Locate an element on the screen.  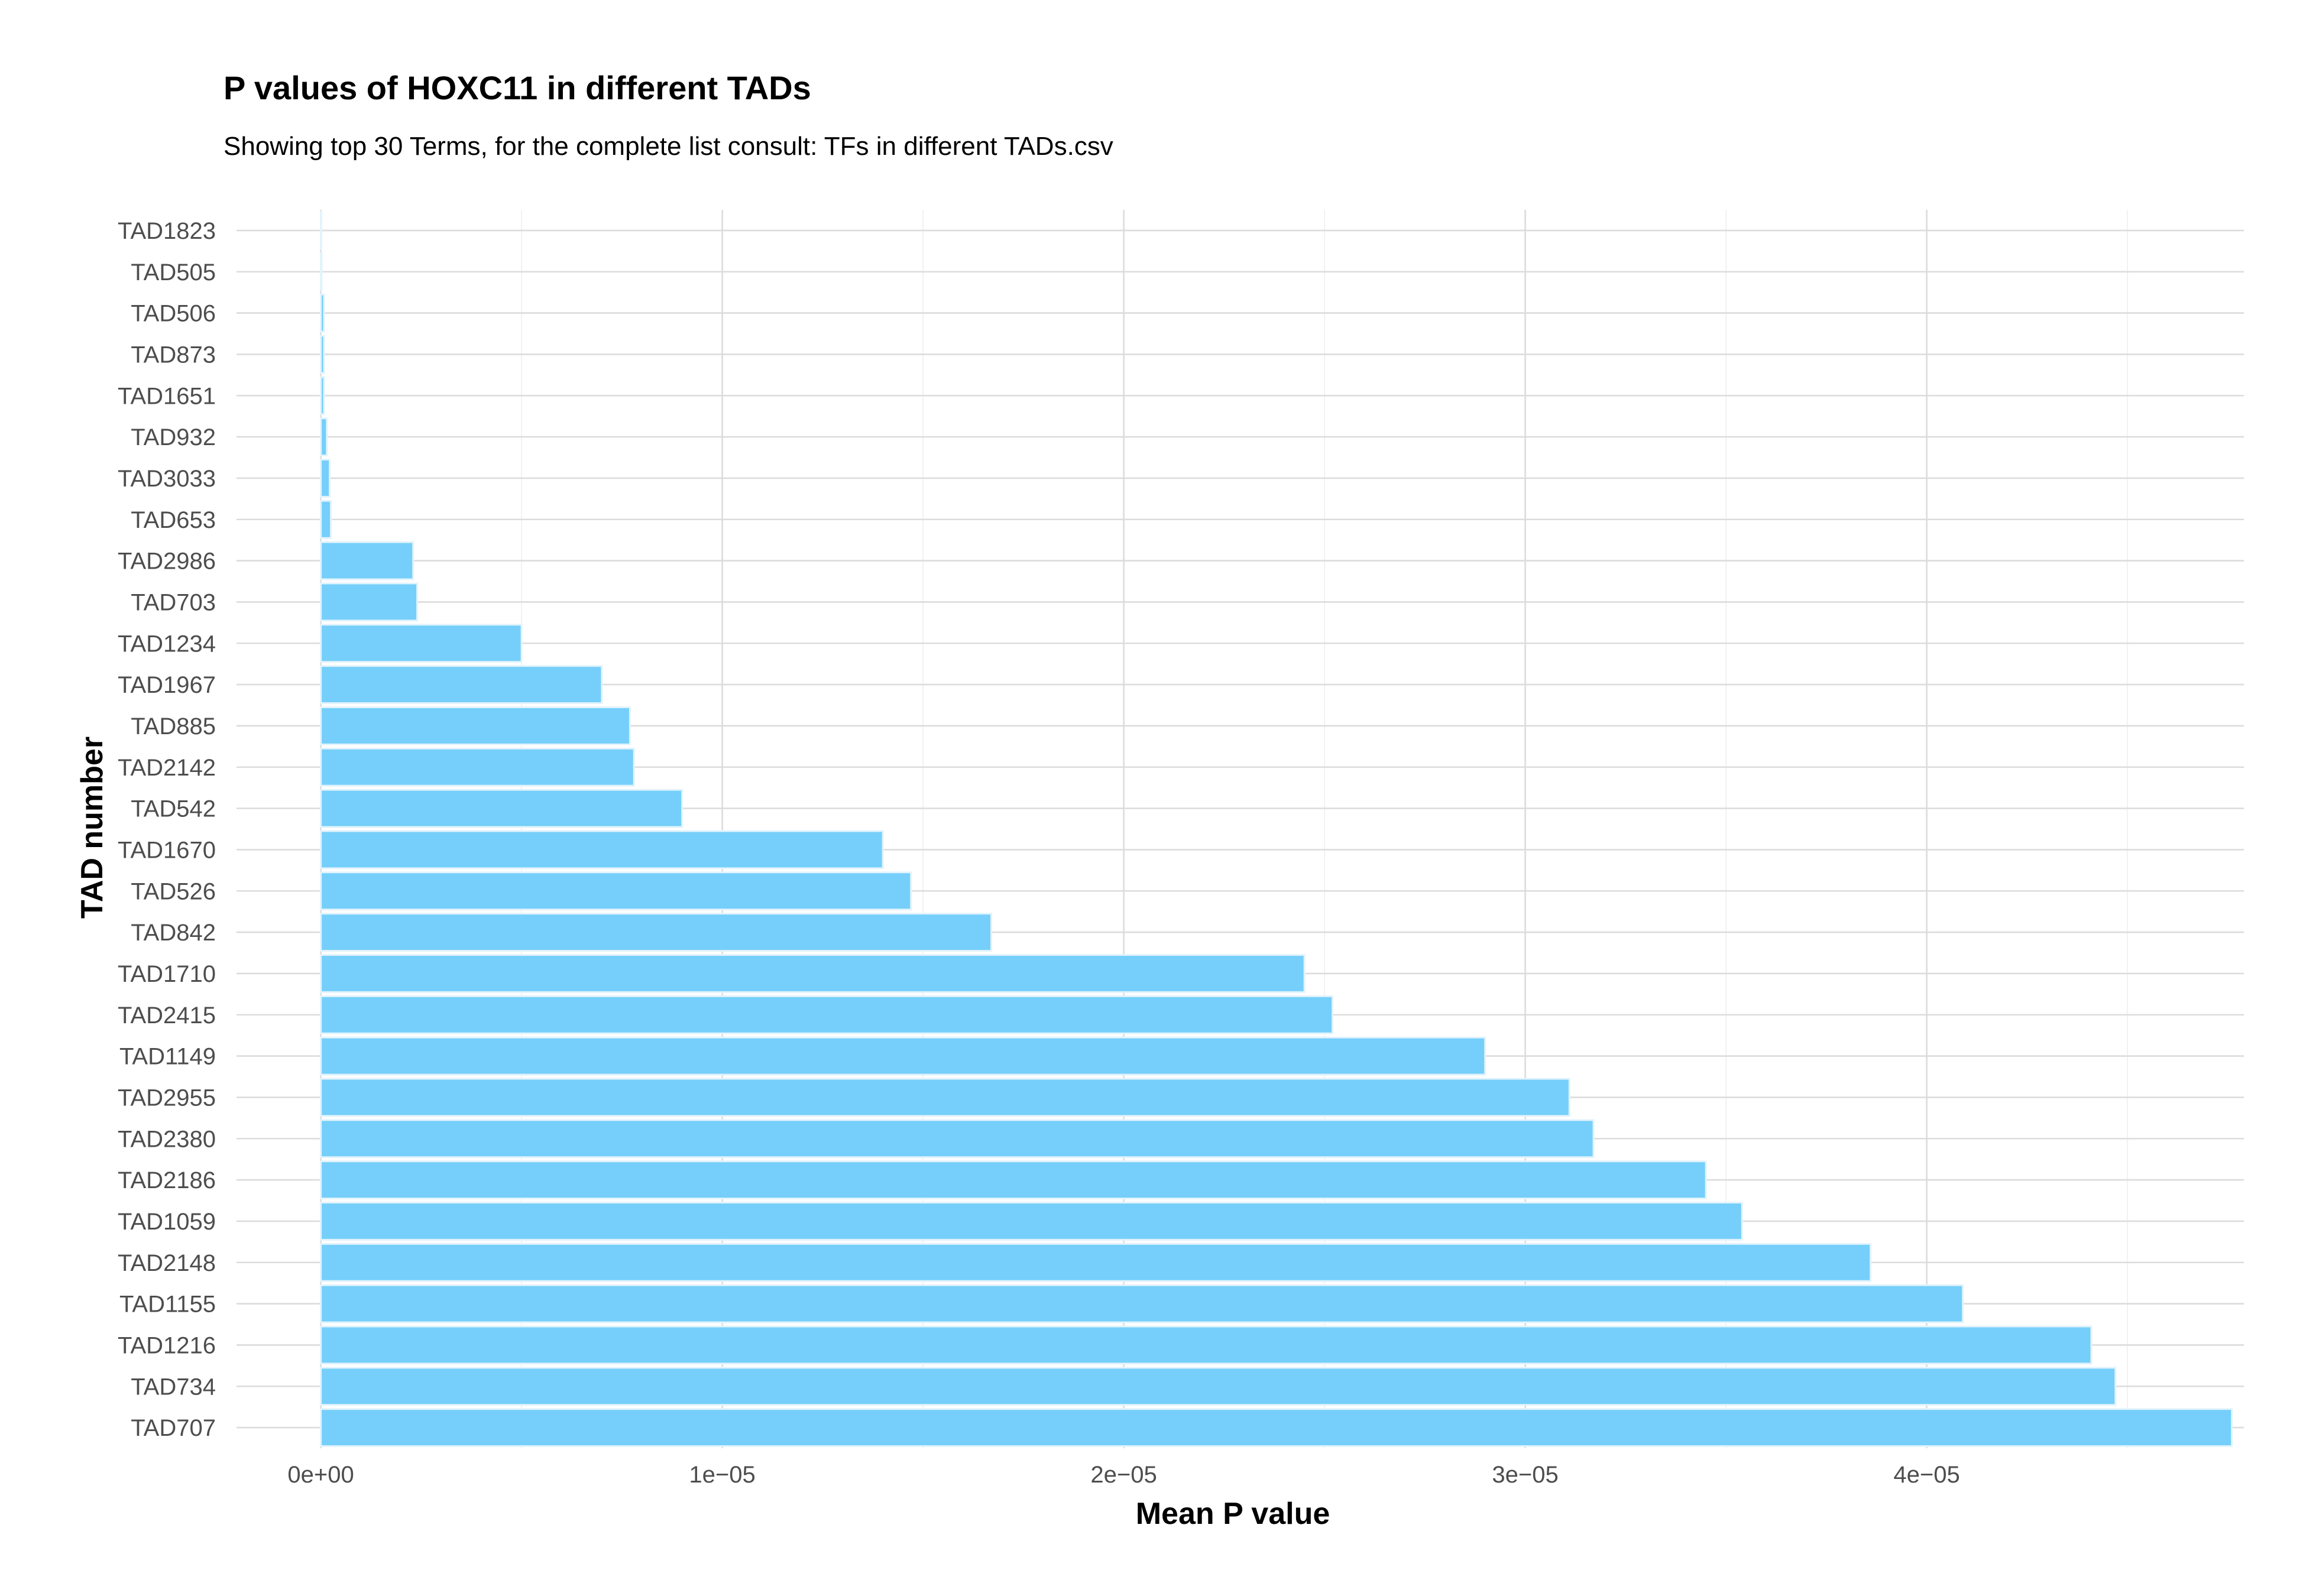
bar-tad526 is located at coordinates (616, 891).